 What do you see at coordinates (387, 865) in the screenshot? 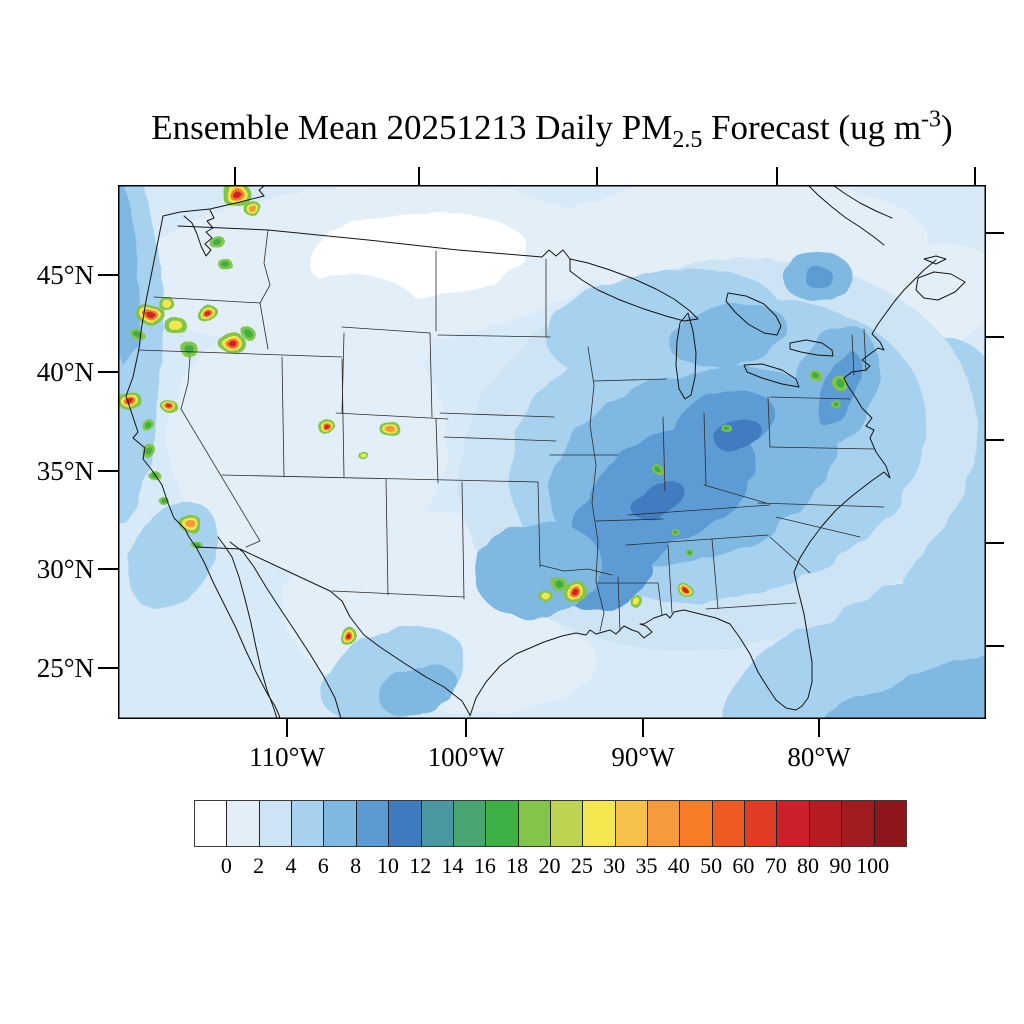
I see `colorbar-tick-label: 10` at bounding box center [387, 865].